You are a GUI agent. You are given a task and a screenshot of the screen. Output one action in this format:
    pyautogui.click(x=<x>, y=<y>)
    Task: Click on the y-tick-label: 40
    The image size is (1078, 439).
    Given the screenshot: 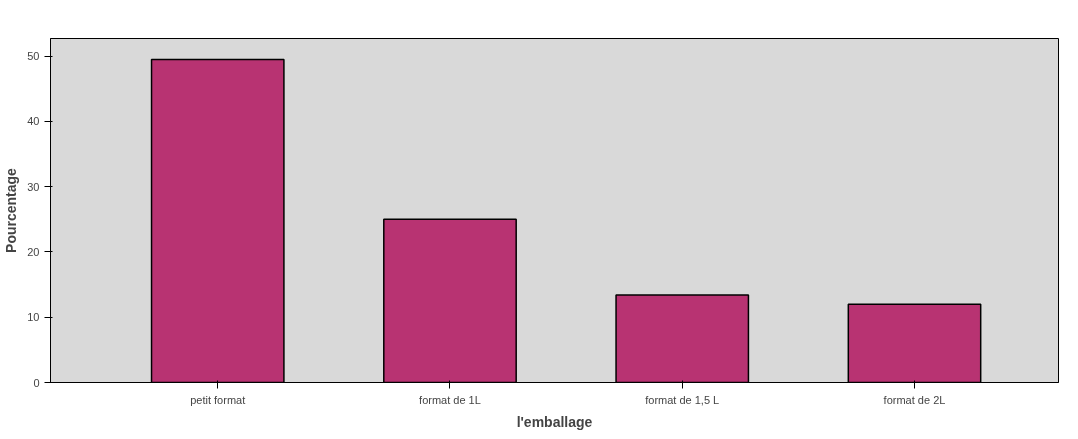 What is the action you would take?
    pyautogui.click(x=33, y=121)
    